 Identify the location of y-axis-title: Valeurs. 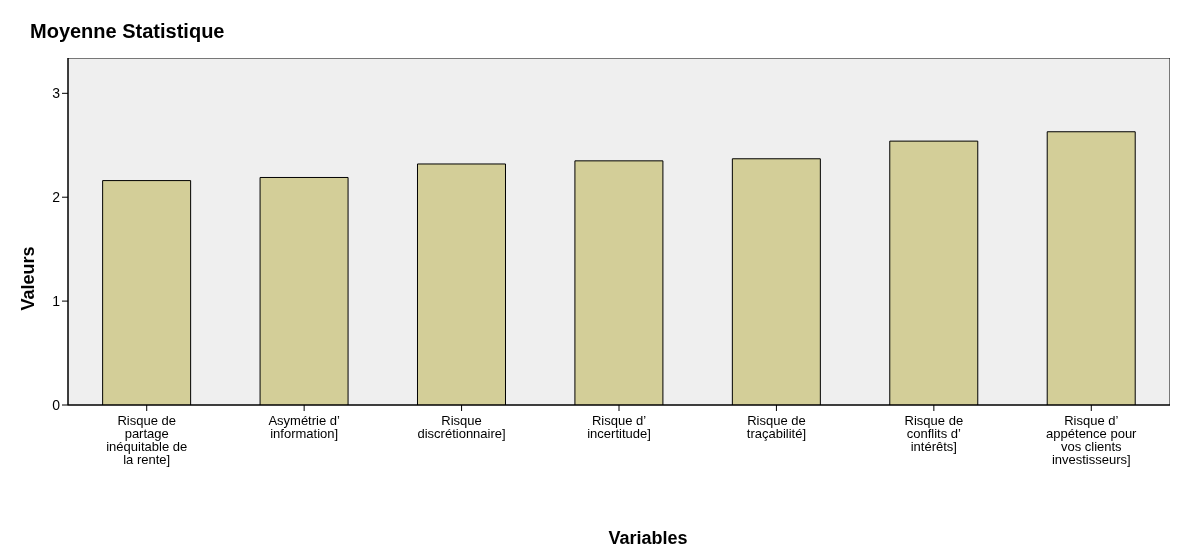
(28, 278).